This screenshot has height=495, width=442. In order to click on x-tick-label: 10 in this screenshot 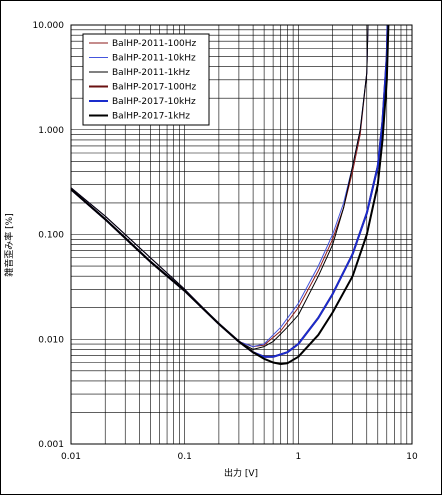, I will do `click(412, 457)`.